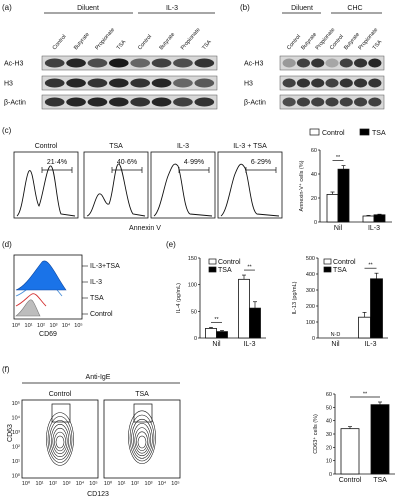 The width and height of the screenshot is (408, 500). What do you see at coordinates (98, 494) in the screenshot?
I see `panel-f-xlabel: CD123` at bounding box center [98, 494].